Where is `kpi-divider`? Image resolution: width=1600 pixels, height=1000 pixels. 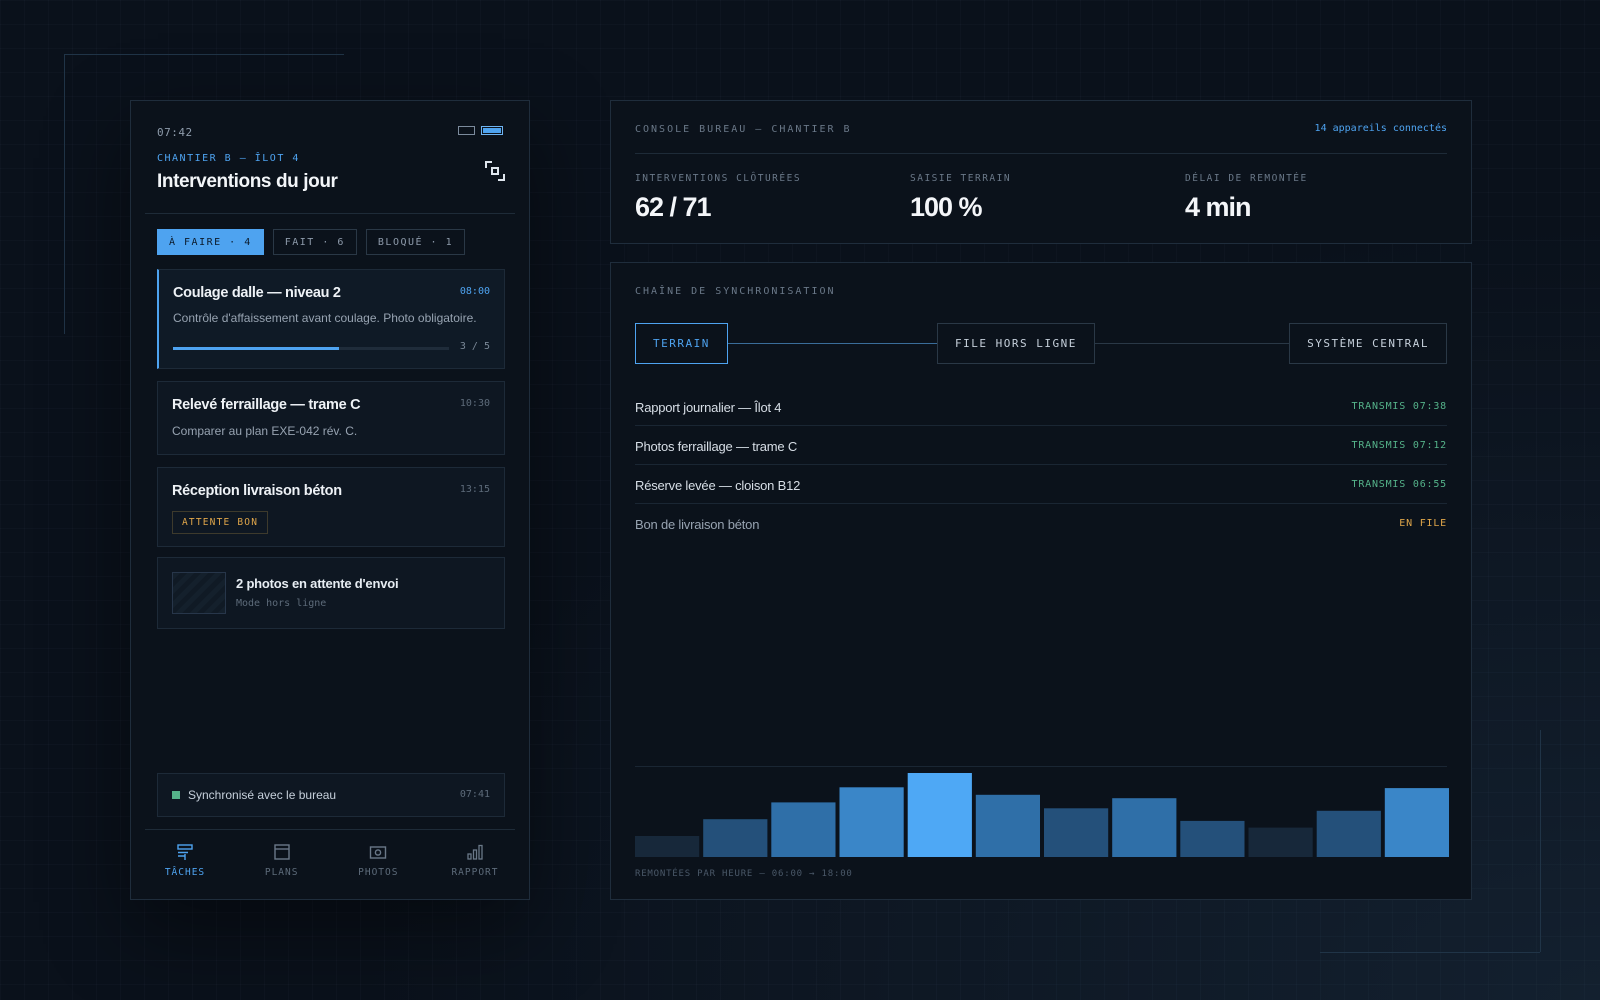
kpi-divider is located at coordinates (1041, 153).